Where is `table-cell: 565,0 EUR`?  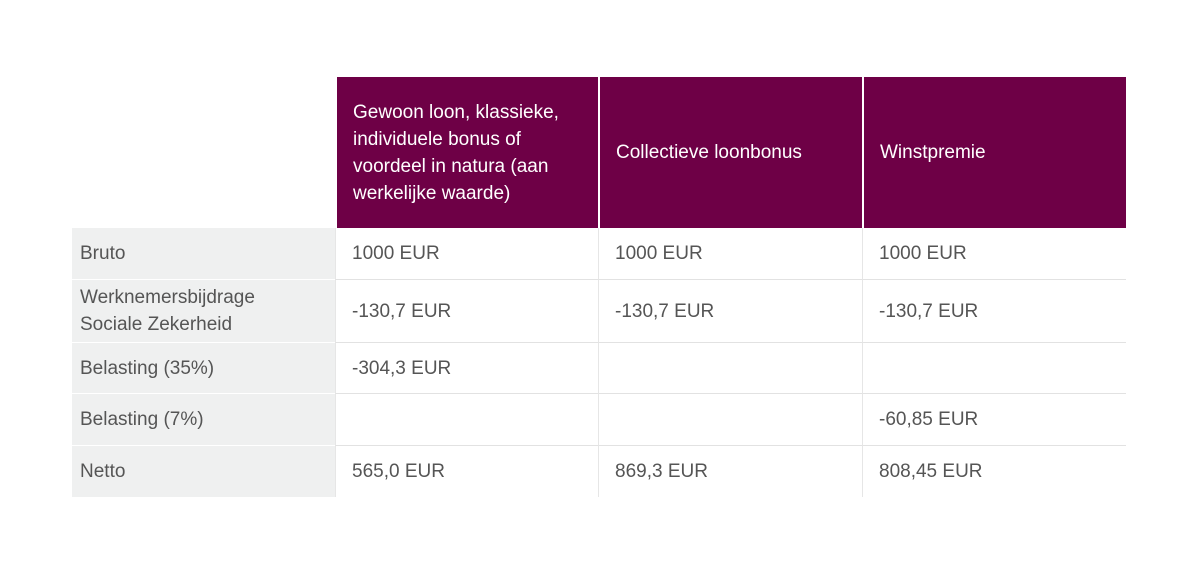 table-cell: 565,0 EUR is located at coordinates (466, 471).